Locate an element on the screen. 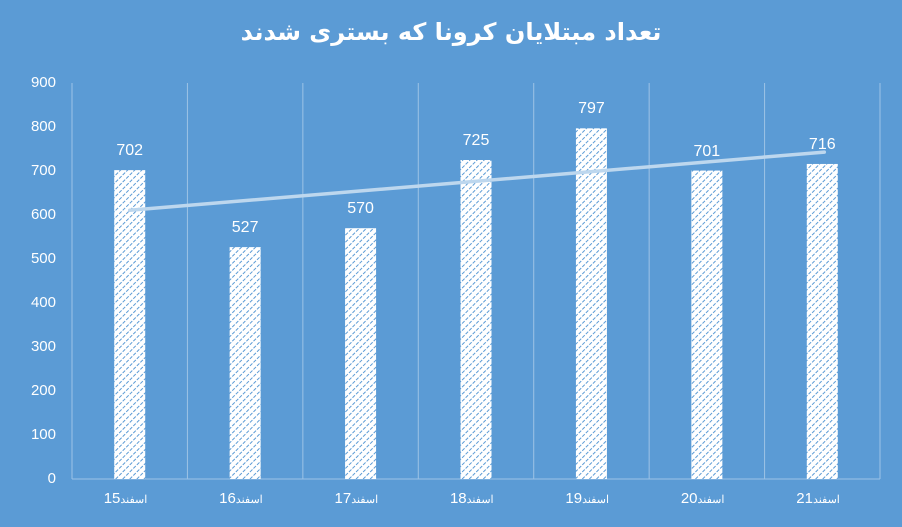 The height and width of the screenshot is (527, 902). data-label: 725 is located at coordinates (476, 140).